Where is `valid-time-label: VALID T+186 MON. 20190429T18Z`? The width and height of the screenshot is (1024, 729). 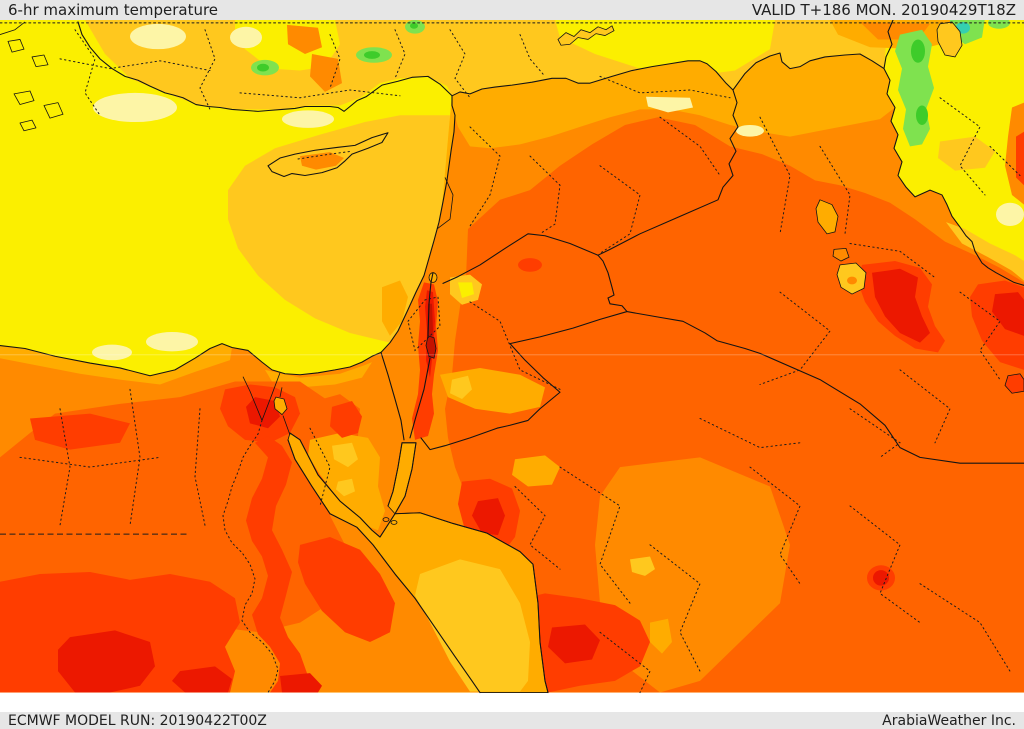
valid-time-label: VALID T+186 MON. 20190429T18Z is located at coordinates (883, 10).